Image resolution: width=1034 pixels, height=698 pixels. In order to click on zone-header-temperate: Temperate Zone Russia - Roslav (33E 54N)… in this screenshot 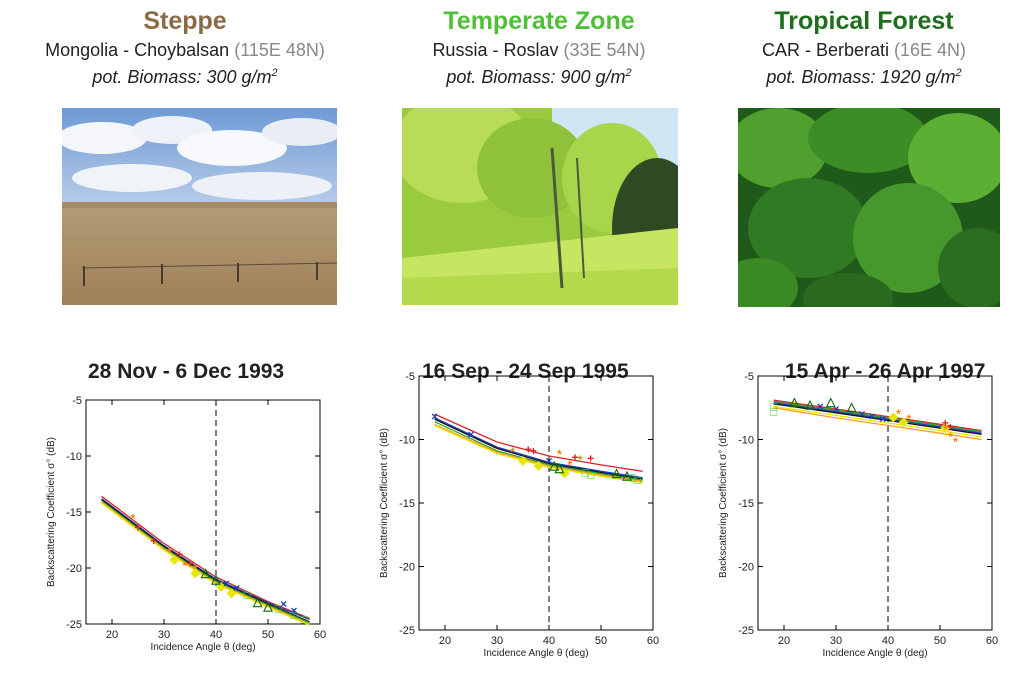, I will do `click(539, 44)`.